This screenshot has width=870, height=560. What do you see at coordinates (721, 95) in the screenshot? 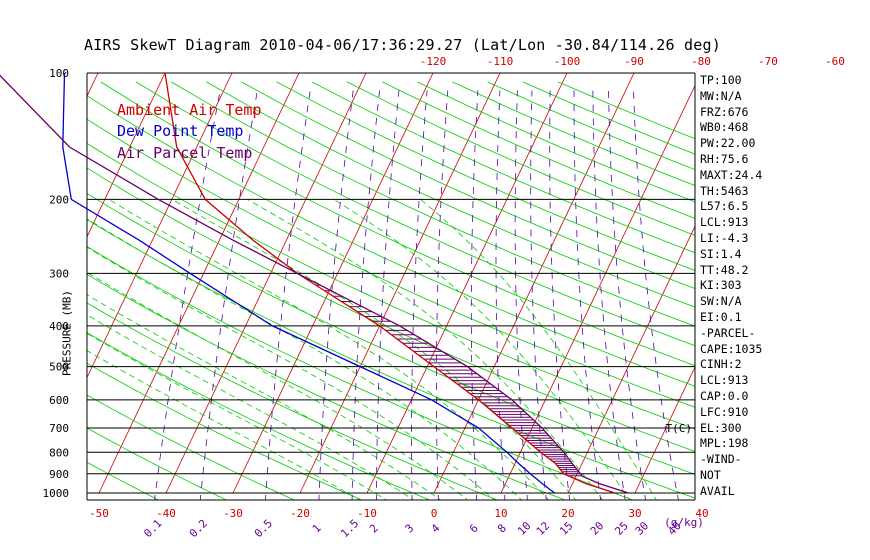
I see `index-item: MW:N/A` at bounding box center [721, 95].